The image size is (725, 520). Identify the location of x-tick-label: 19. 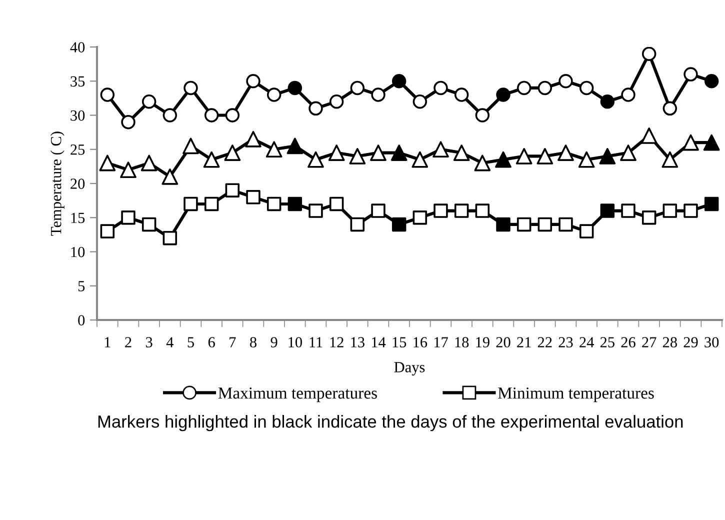
(483, 342).